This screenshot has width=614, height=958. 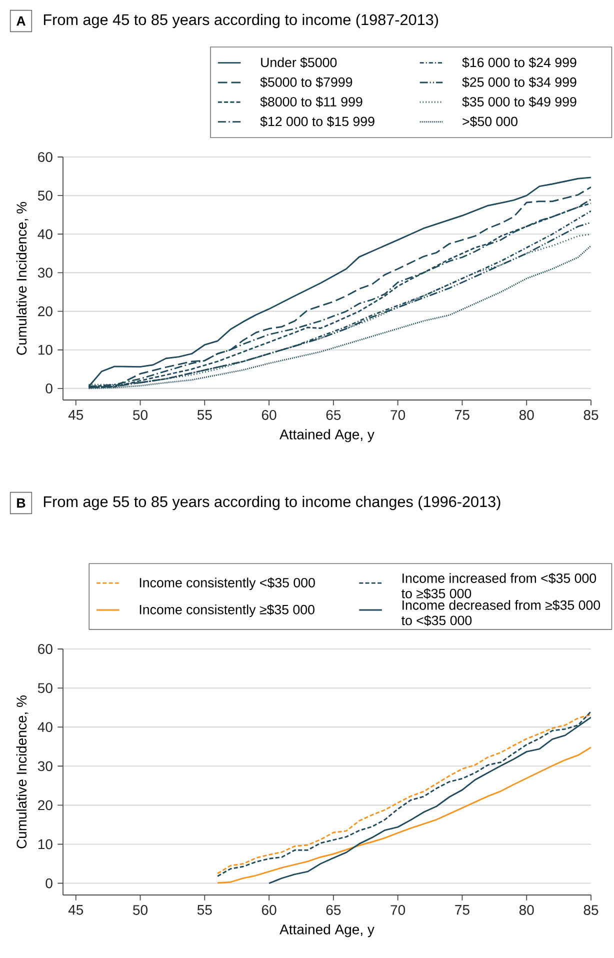 I want to click on legend-label: $5000 to $7999, so click(x=306, y=82).